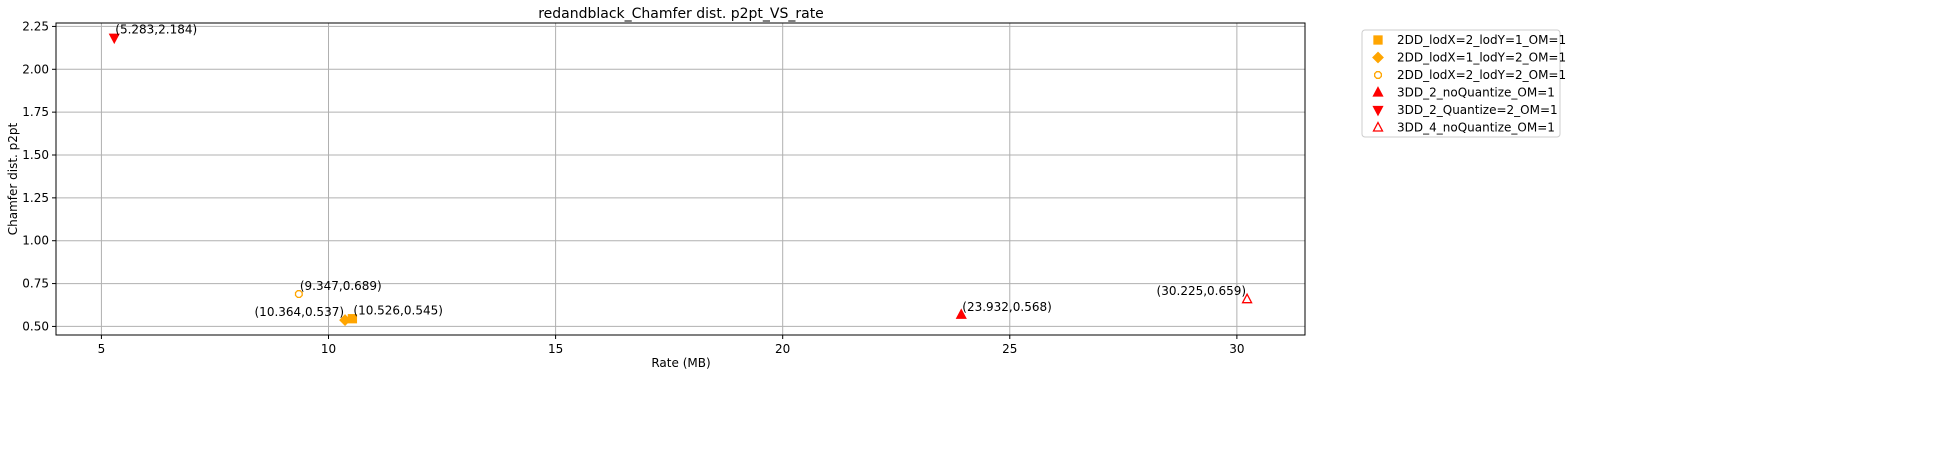 This screenshot has width=1945, height=468. I want to click on y-tick-label: 1.25, so click(35, 198).